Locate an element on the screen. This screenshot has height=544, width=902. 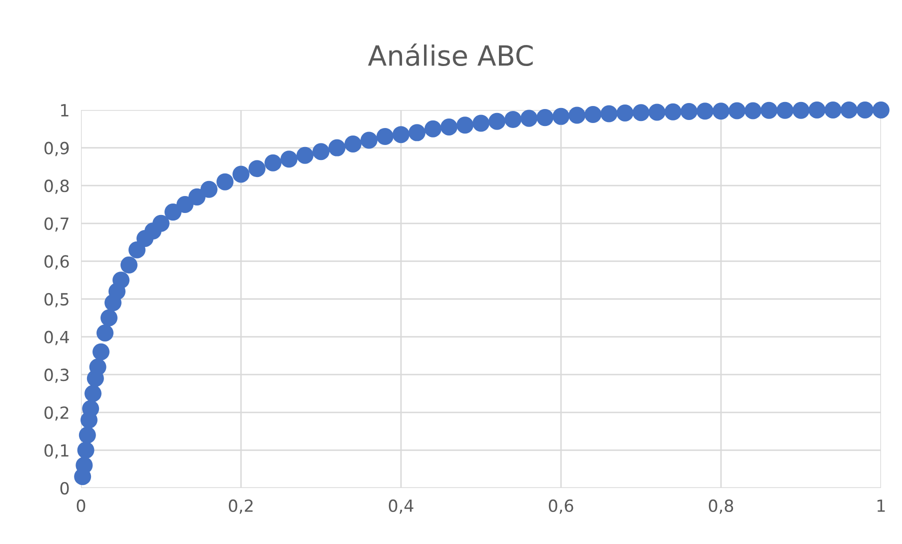
x-tick-label: 0 is located at coordinates (81, 505).